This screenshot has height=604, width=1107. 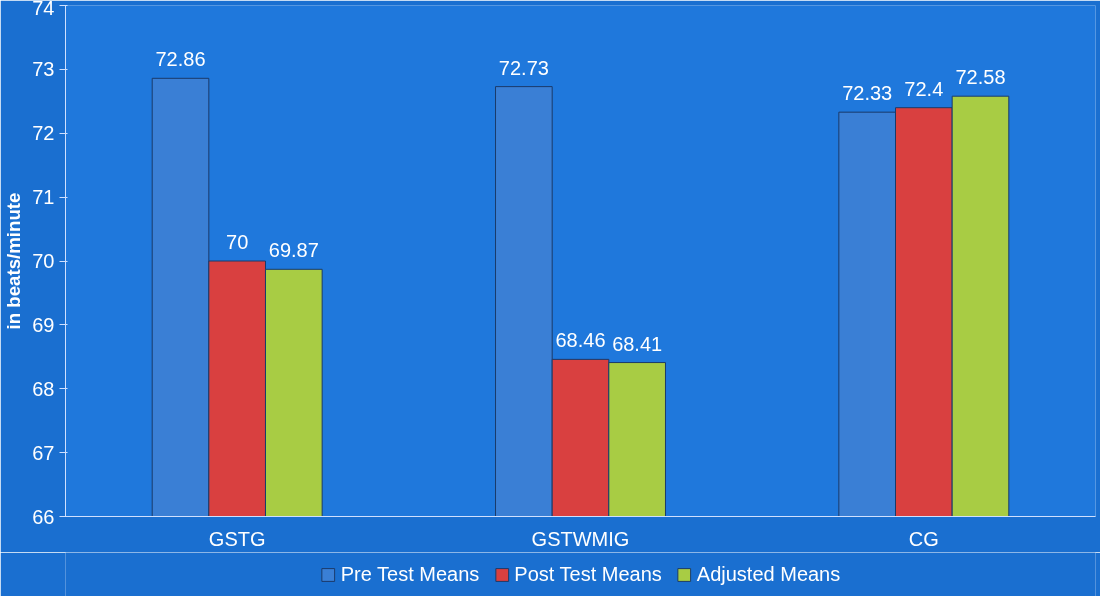 I want to click on legend-label: Adjusted Means, so click(x=768, y=574).